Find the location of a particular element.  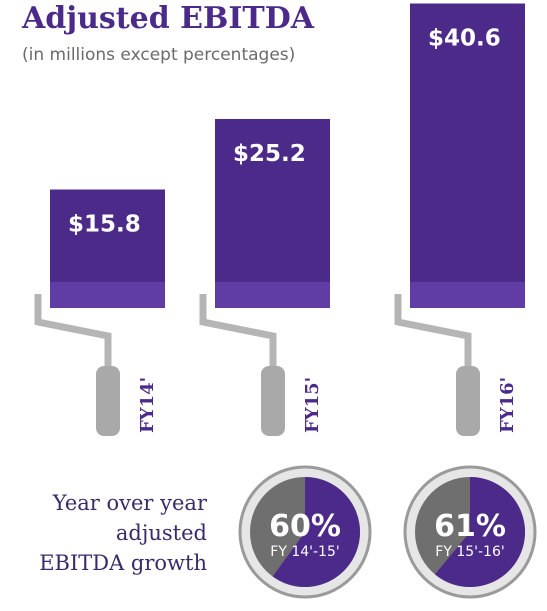

chart-title: Adjusted EBITDA is located at coordinates (168, 18).